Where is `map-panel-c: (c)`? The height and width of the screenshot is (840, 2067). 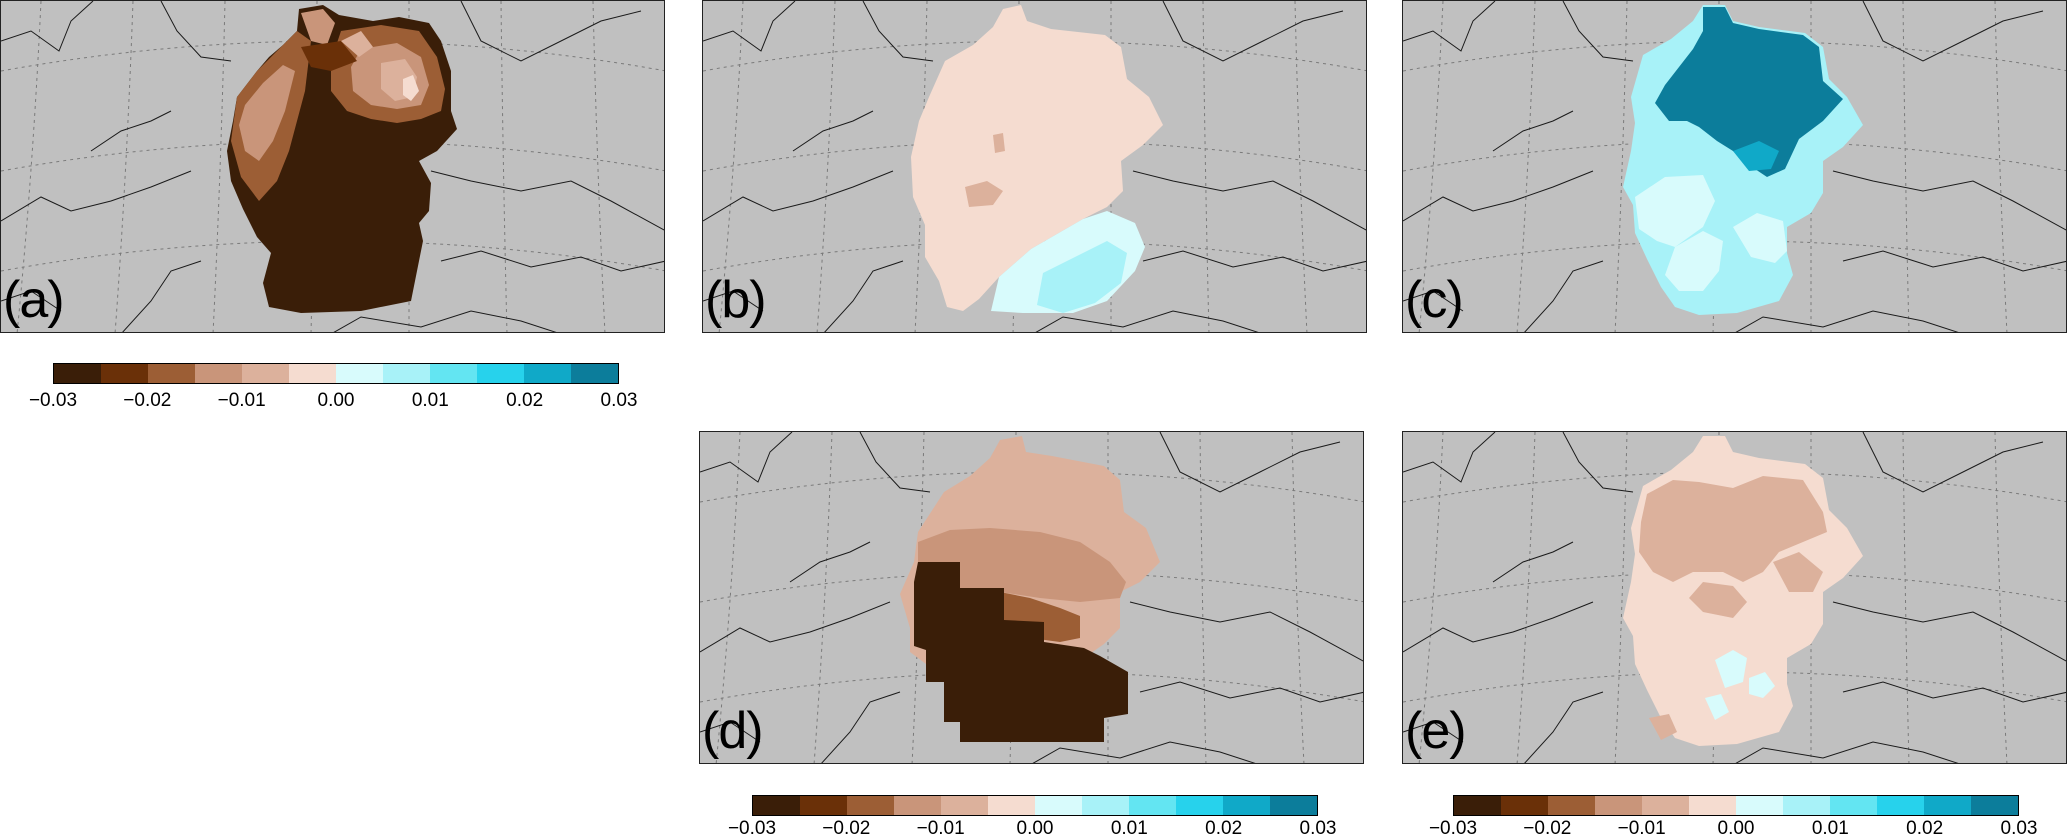
map-panel-c: (c) is located at coordinates (1734, 166).